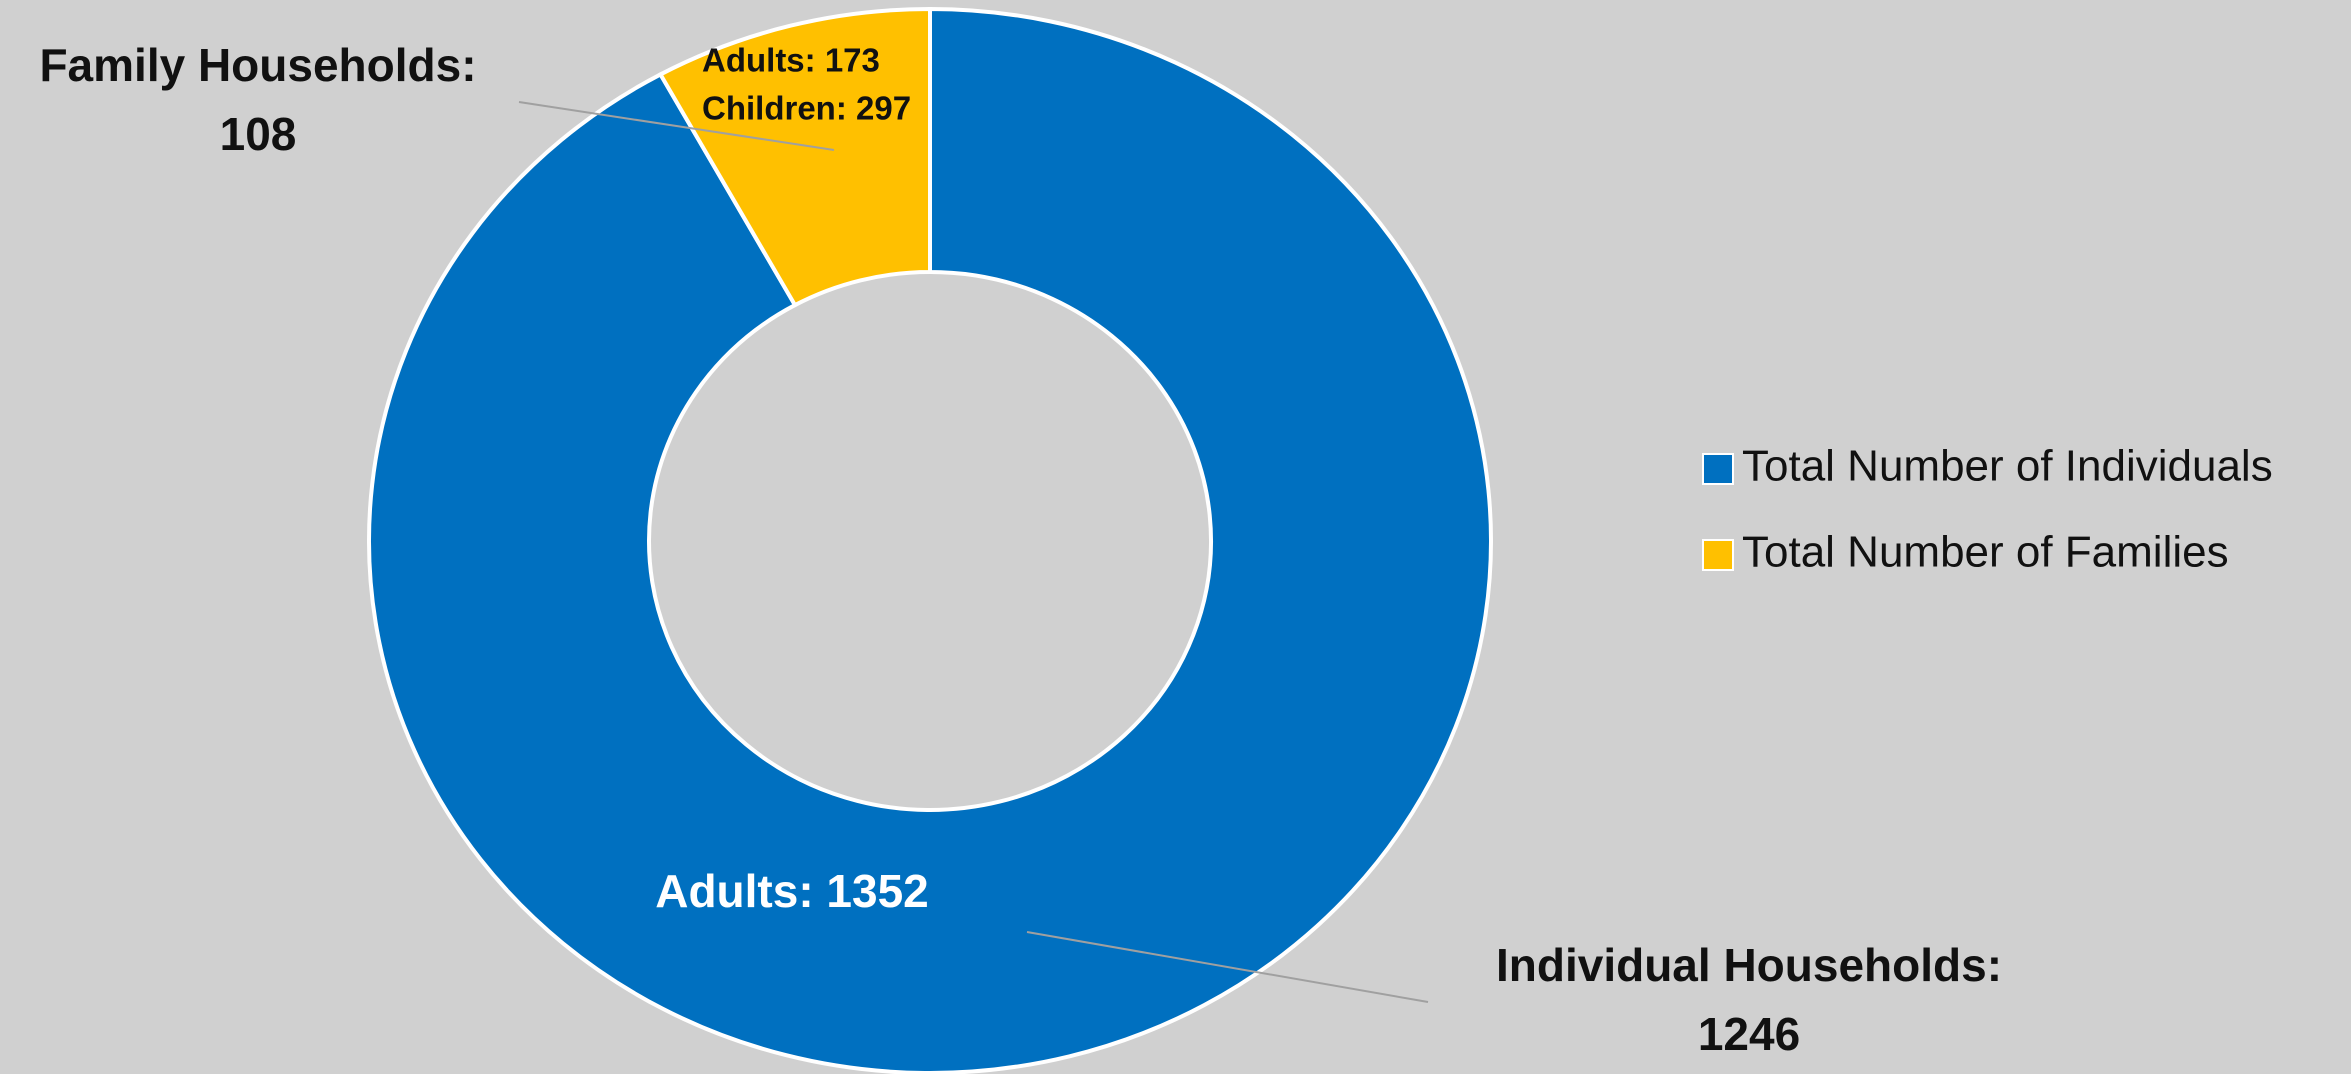 This screenshot has height=1074, width=2351. I want to click on data-label: 108, so click(258, 134).